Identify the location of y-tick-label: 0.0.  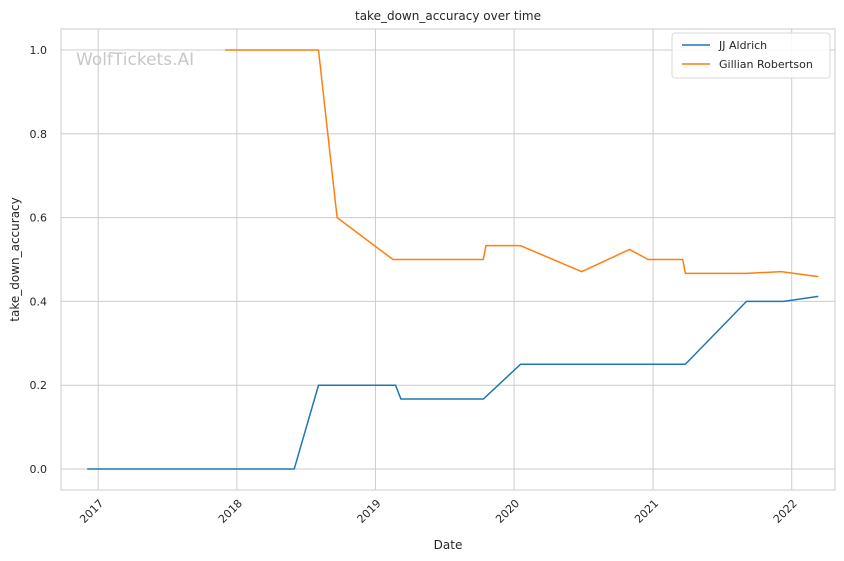
(39, 469).